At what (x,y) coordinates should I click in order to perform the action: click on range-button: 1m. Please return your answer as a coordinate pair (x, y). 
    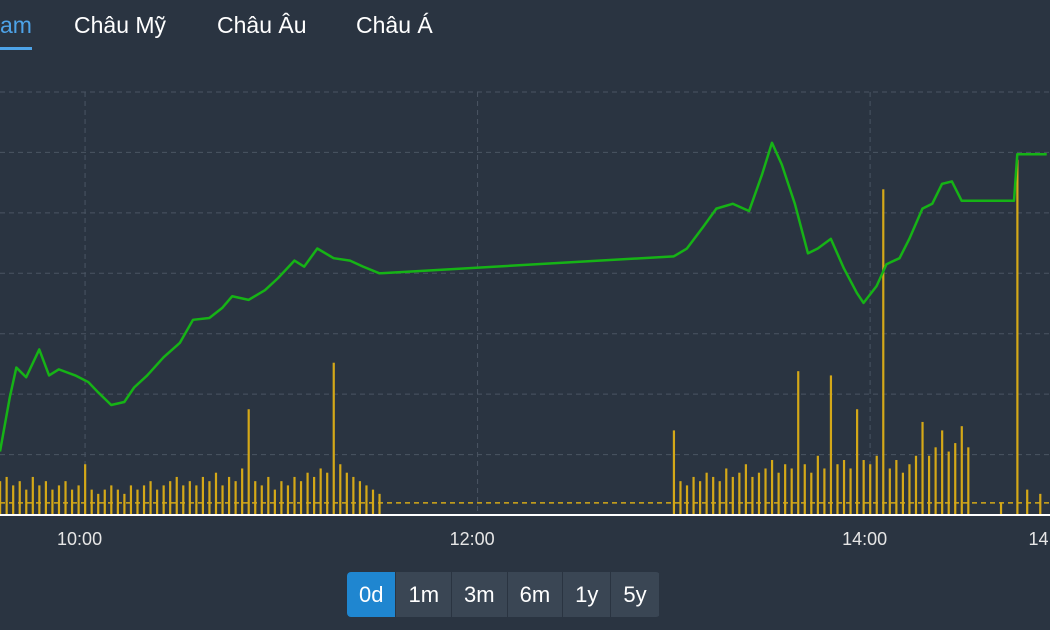
    Looking at the image, I should click on (424, 594).